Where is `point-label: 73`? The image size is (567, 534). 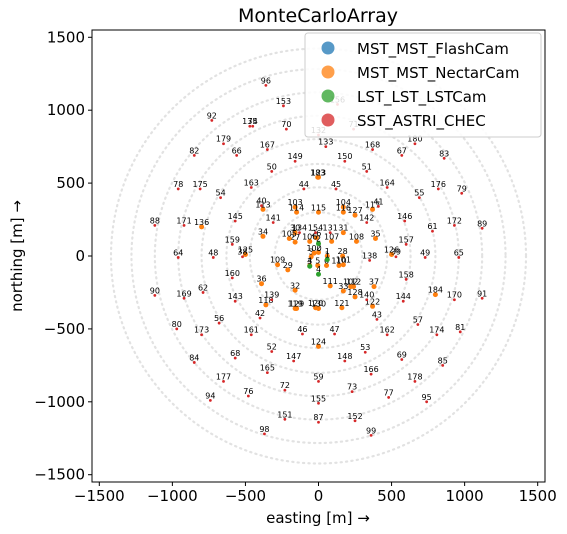 point-label: 73 is located at coordinates (352, 387).